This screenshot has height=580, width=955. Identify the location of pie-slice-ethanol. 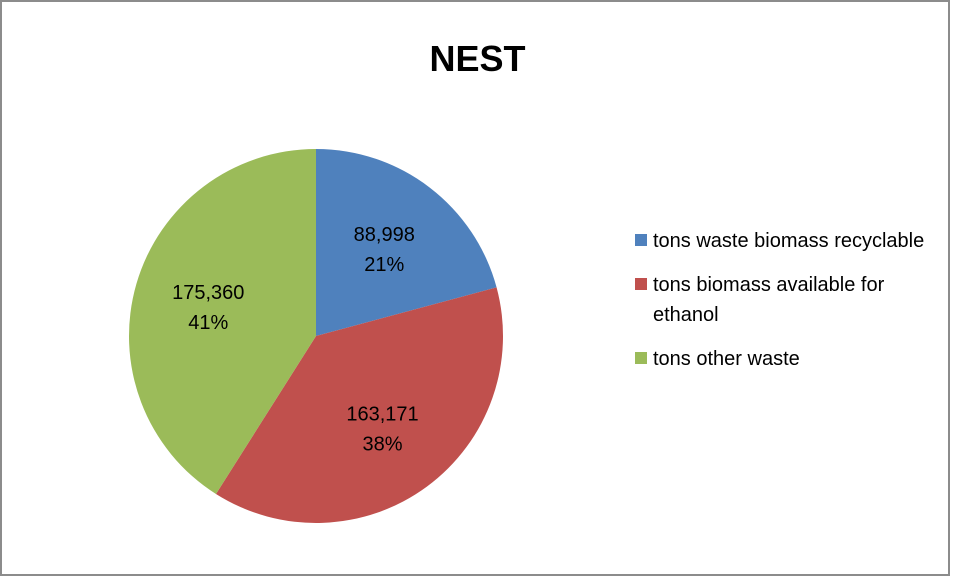
(359, 405).